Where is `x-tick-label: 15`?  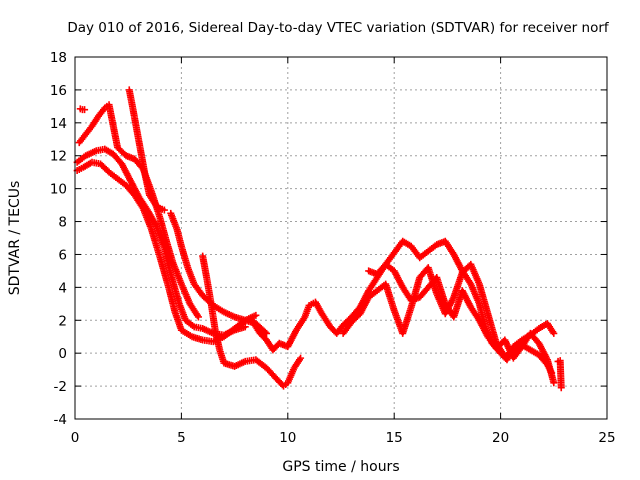
x-tick-label: 15 is located at coordinates (394, 438).